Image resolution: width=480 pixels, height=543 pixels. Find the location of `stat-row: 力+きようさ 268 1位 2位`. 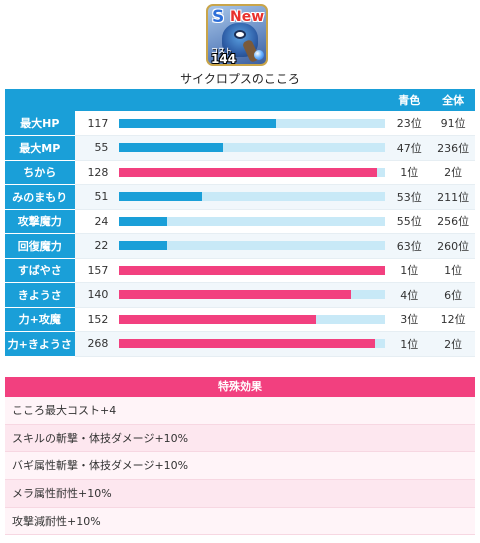

stat-row: 力+きようさ 268 1位 2位 is located at coordinates (240, 344).